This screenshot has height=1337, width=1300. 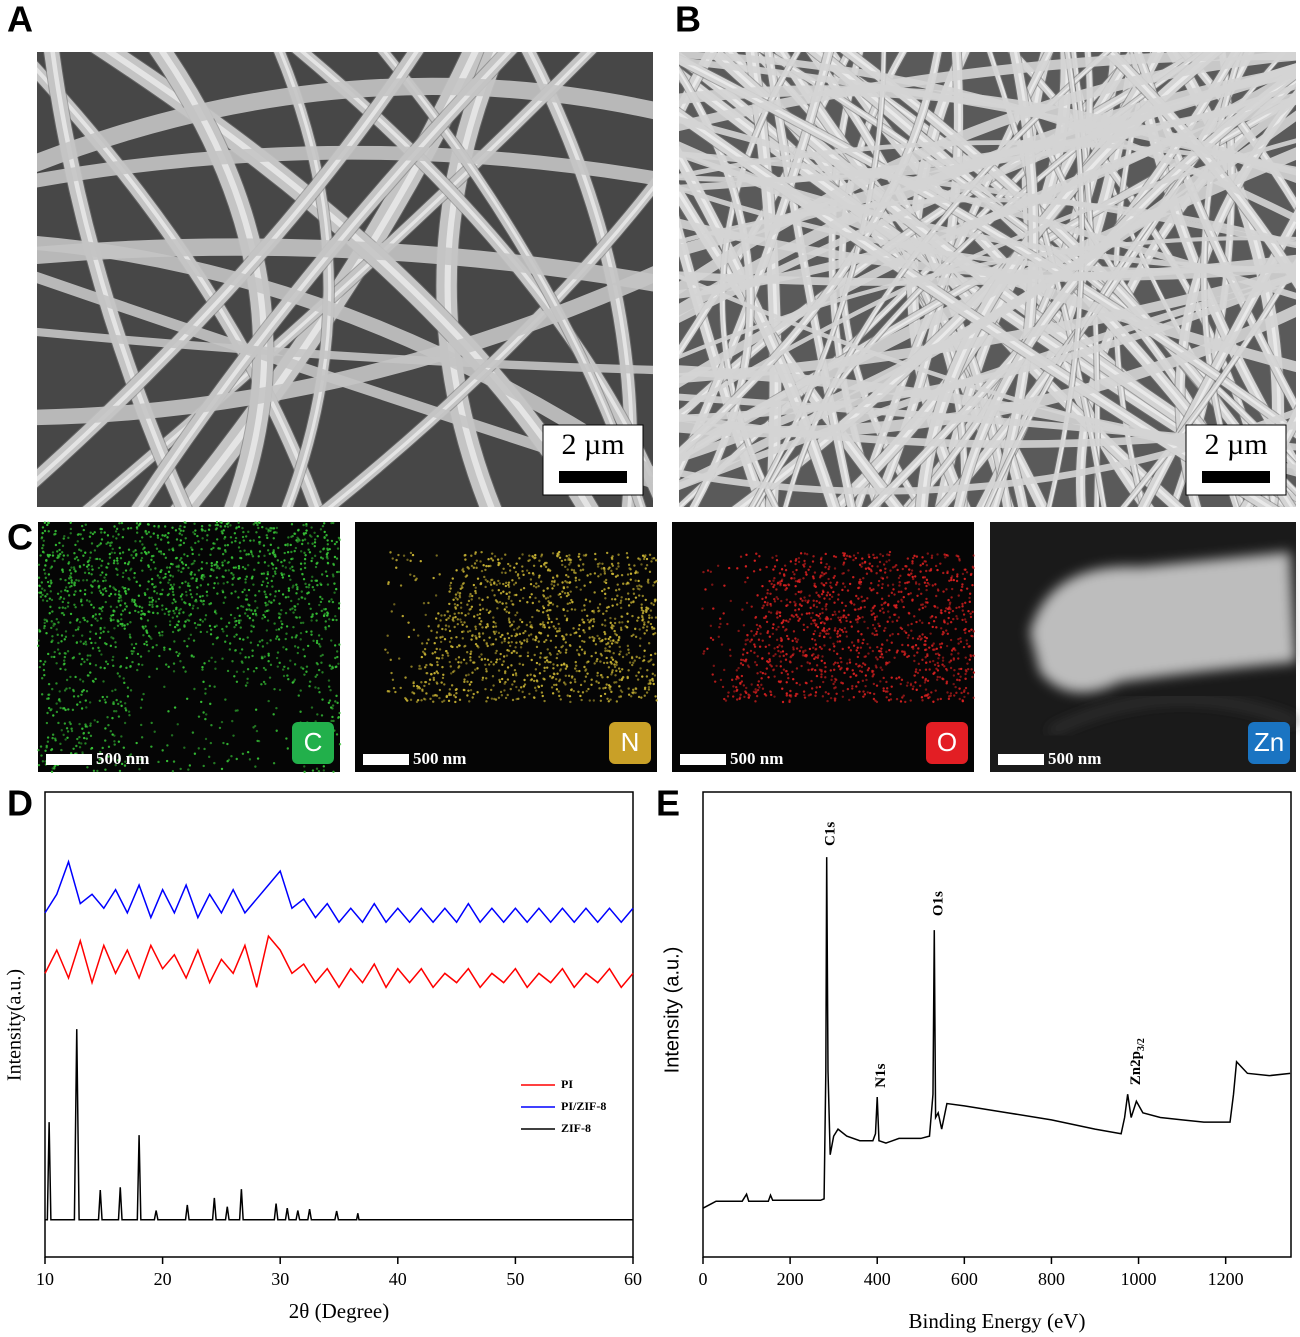 What do you see at coordinates (1139, 1279) in the screenshot?
I see `x-tick-label: 1000` at bounding box center [1139, 1279].